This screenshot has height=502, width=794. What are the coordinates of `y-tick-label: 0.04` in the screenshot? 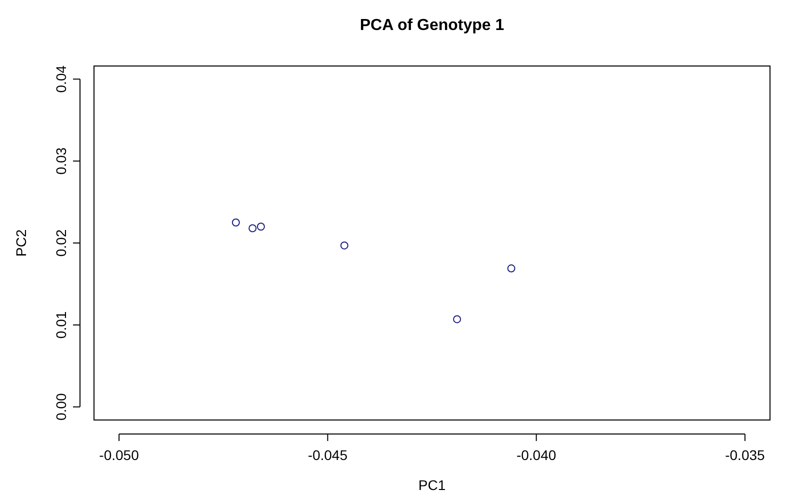 It's located at (61, 79).